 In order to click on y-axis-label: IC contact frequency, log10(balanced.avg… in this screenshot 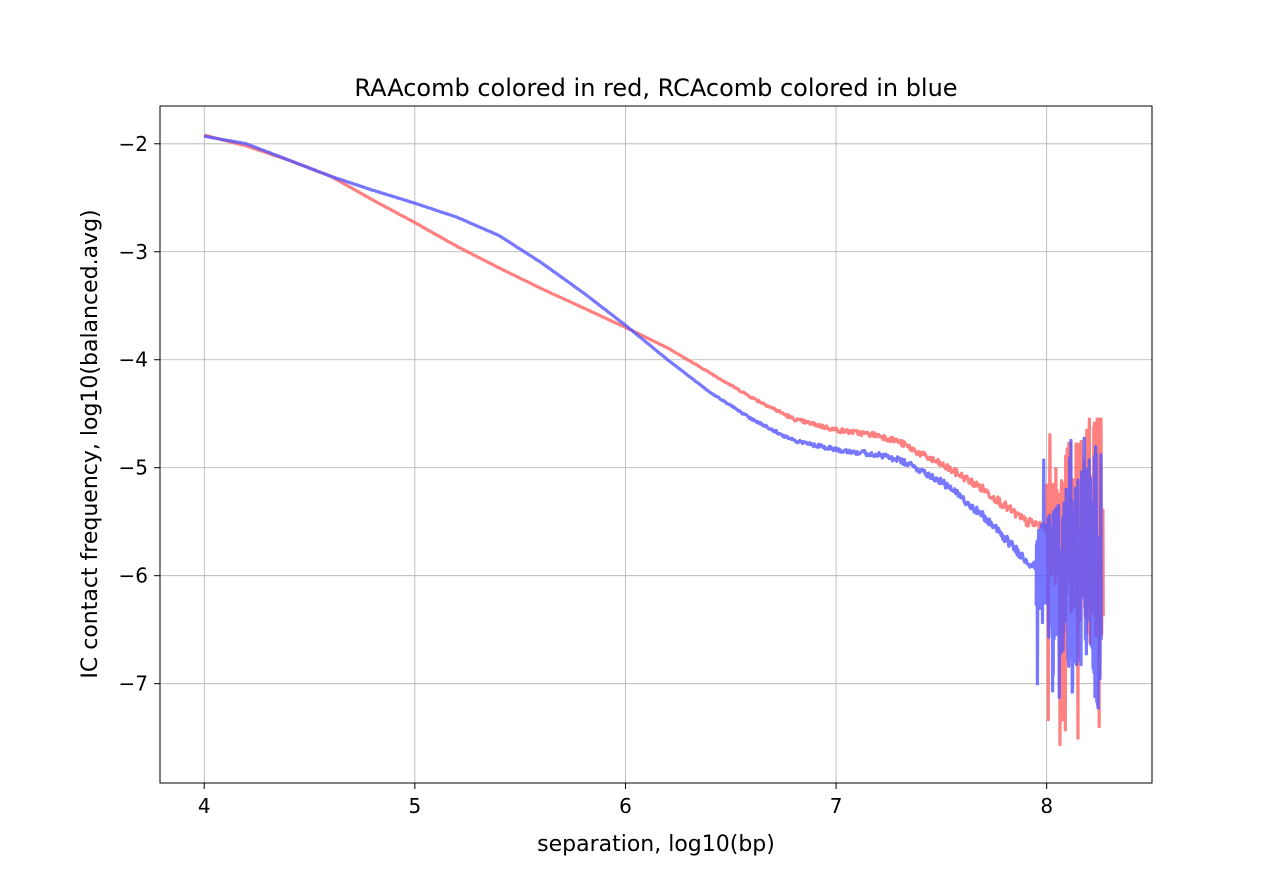, I will do `click(90, 443)`.